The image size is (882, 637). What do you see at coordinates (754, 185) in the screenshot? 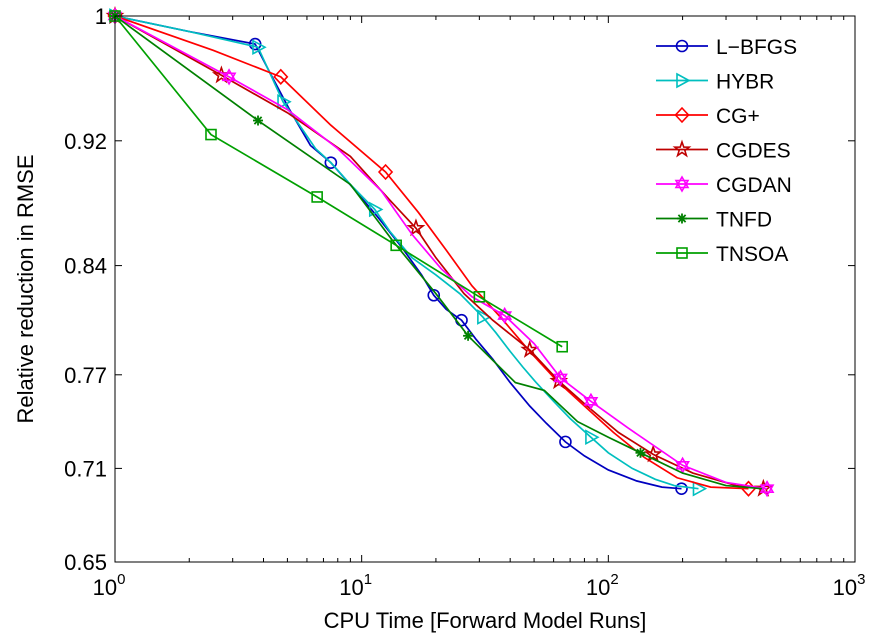
I see `legend-label: CGDAN` at bounding box center [754, 185].